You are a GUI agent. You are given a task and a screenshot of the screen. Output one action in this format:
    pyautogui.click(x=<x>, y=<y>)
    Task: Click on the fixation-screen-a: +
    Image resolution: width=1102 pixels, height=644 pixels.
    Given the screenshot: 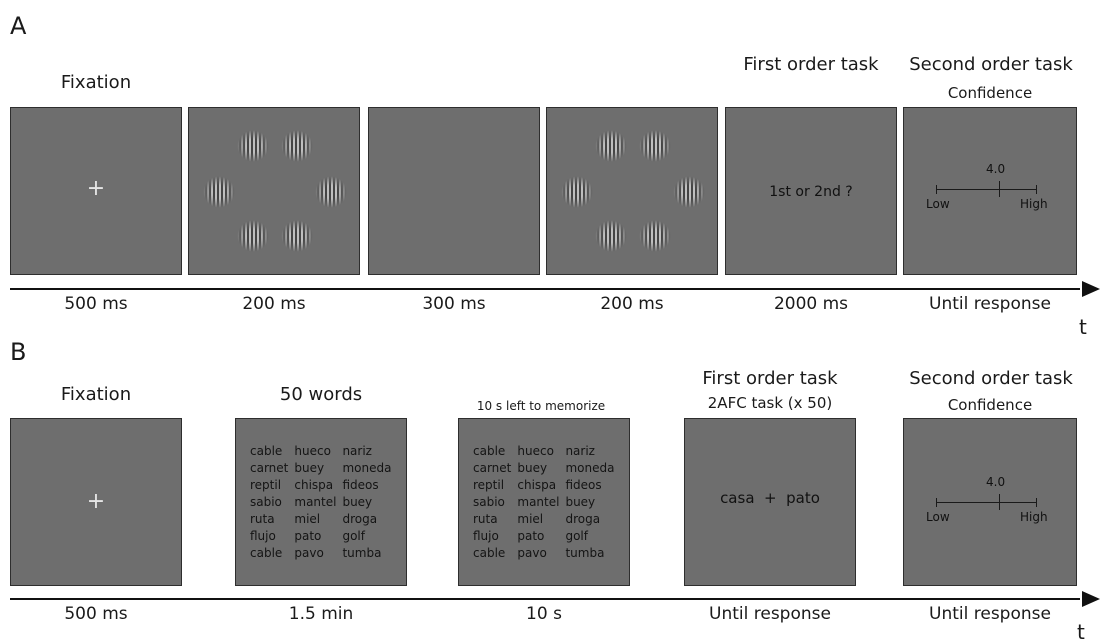 What is the action you would take?
    pyautogui.click(x=96, y=191)
    